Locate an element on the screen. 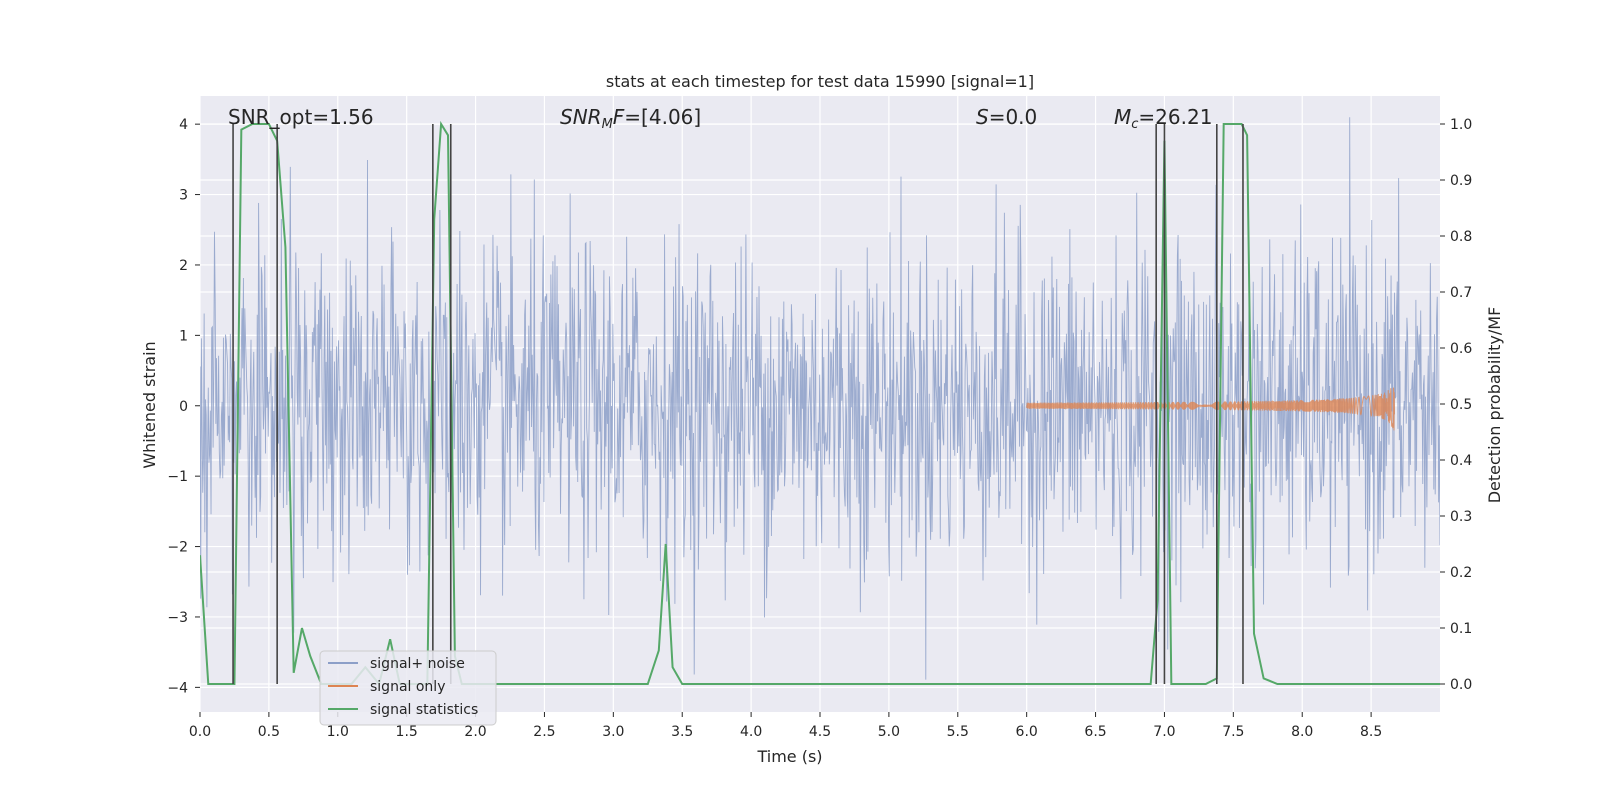  x-tick-label: 6.0 is located at coordinates (1027, 732).